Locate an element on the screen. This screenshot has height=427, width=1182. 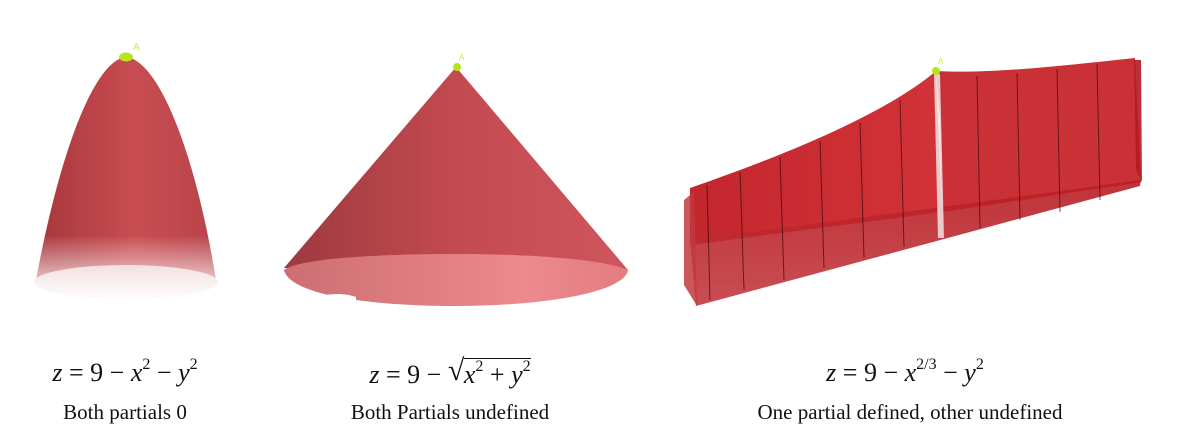
cusp-formula: z = 9 − x2/3 − y2 is located at coordinates (905, 371).